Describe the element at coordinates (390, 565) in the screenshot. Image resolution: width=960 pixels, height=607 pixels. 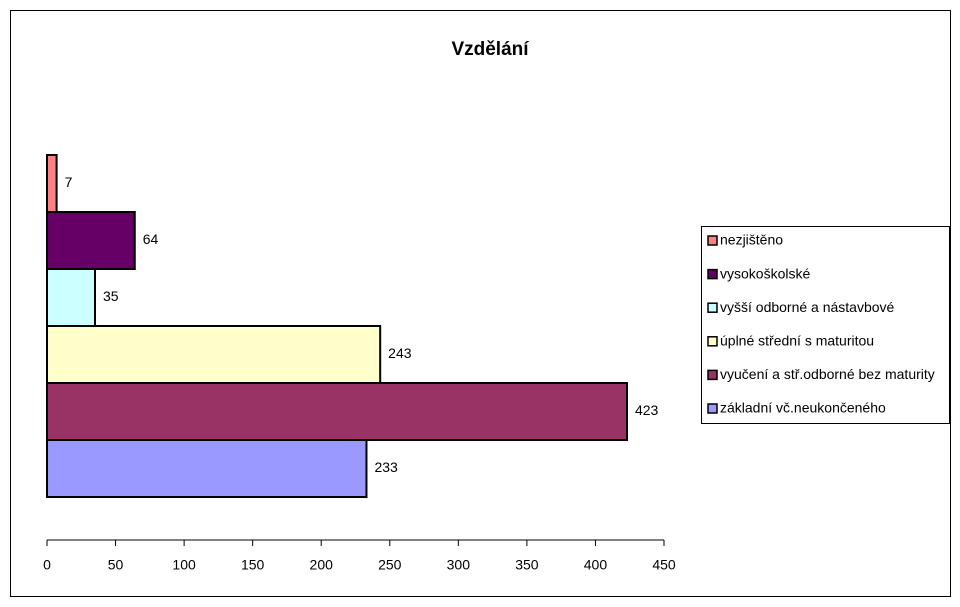
I see `x-tick-label: 250` at that location.